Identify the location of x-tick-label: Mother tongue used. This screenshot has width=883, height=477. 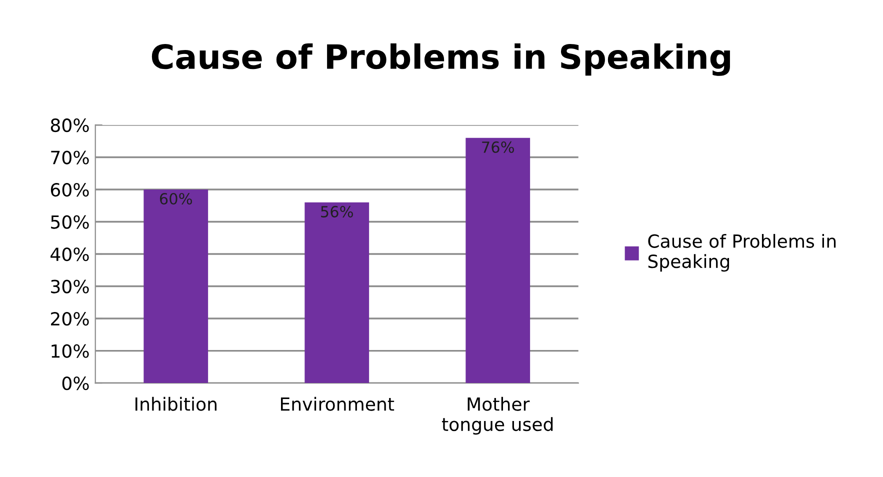
(497, 415).